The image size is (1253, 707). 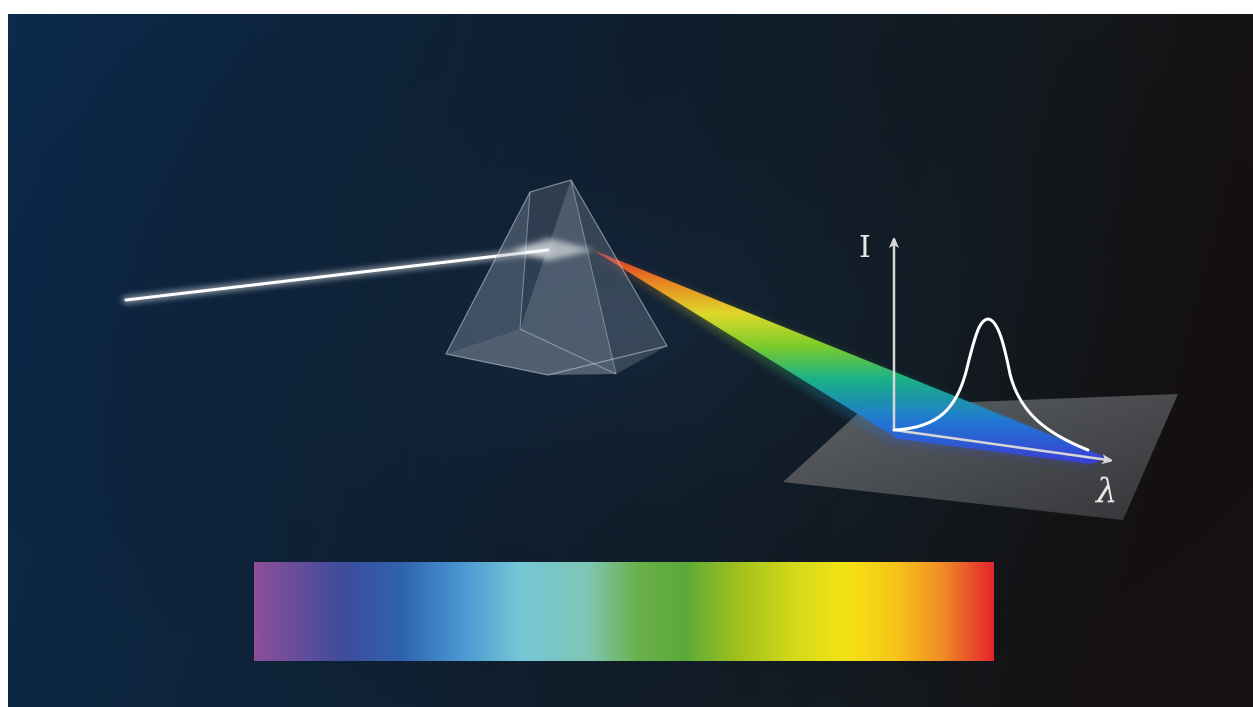 I want to click on wavelength-axis, so click(x=1000, y=444).